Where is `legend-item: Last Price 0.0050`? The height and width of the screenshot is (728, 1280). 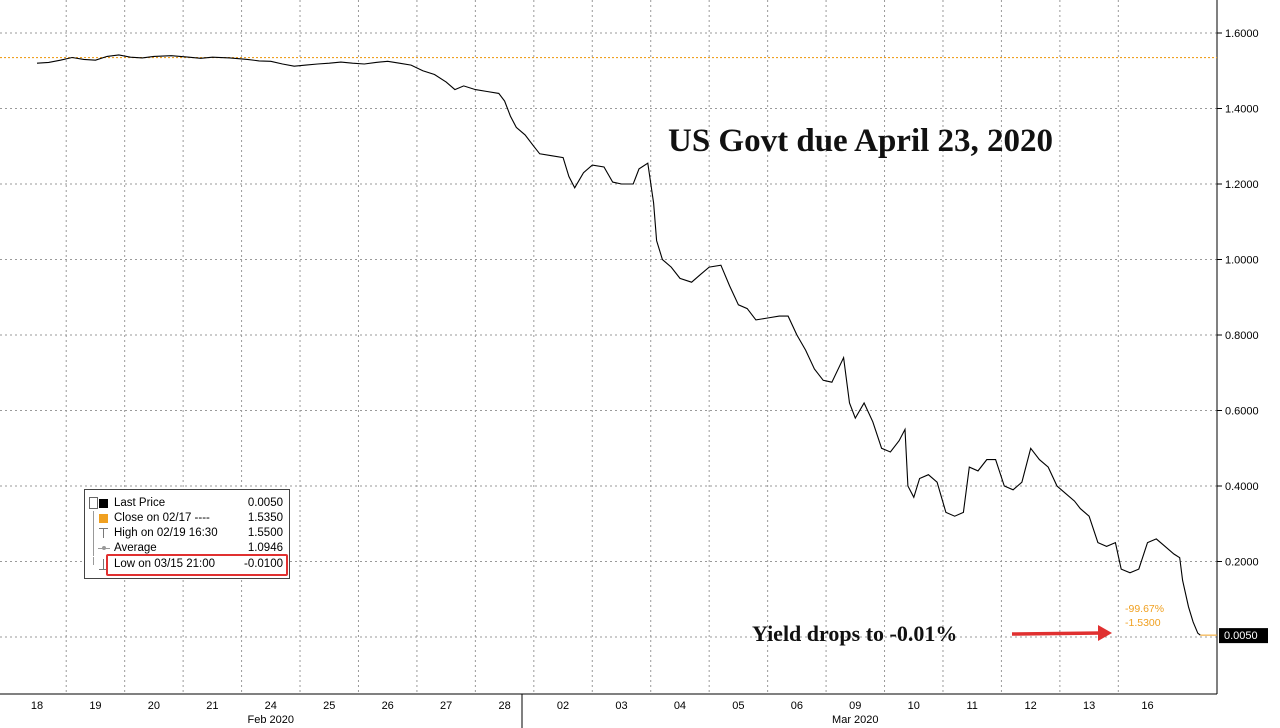
legend-item: Last Price 0.0050 is located at coordinates (187, 503).